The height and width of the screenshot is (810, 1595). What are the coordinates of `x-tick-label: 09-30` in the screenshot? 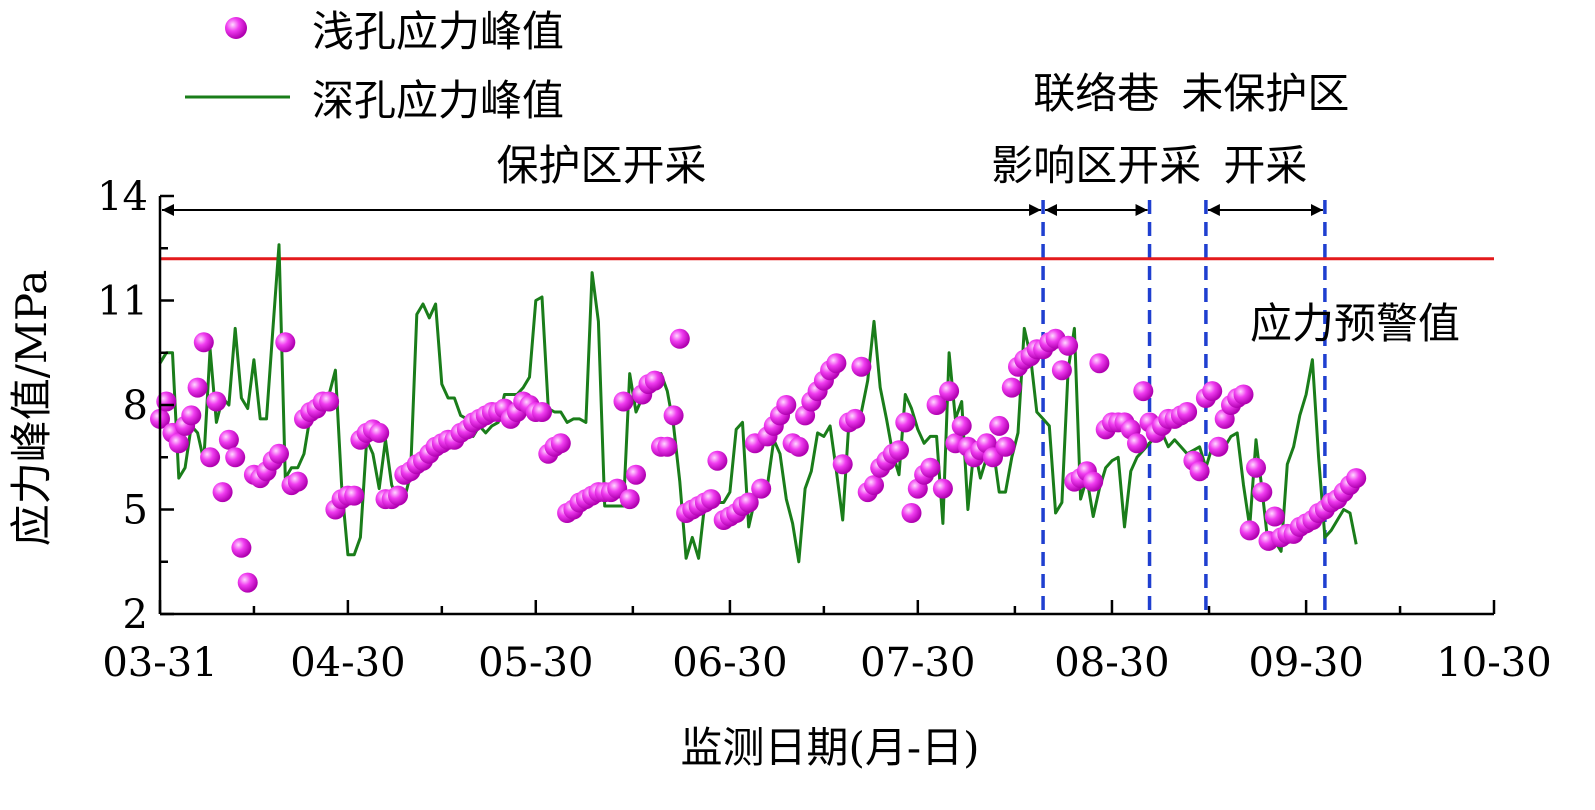 It's located at (1305, 663).